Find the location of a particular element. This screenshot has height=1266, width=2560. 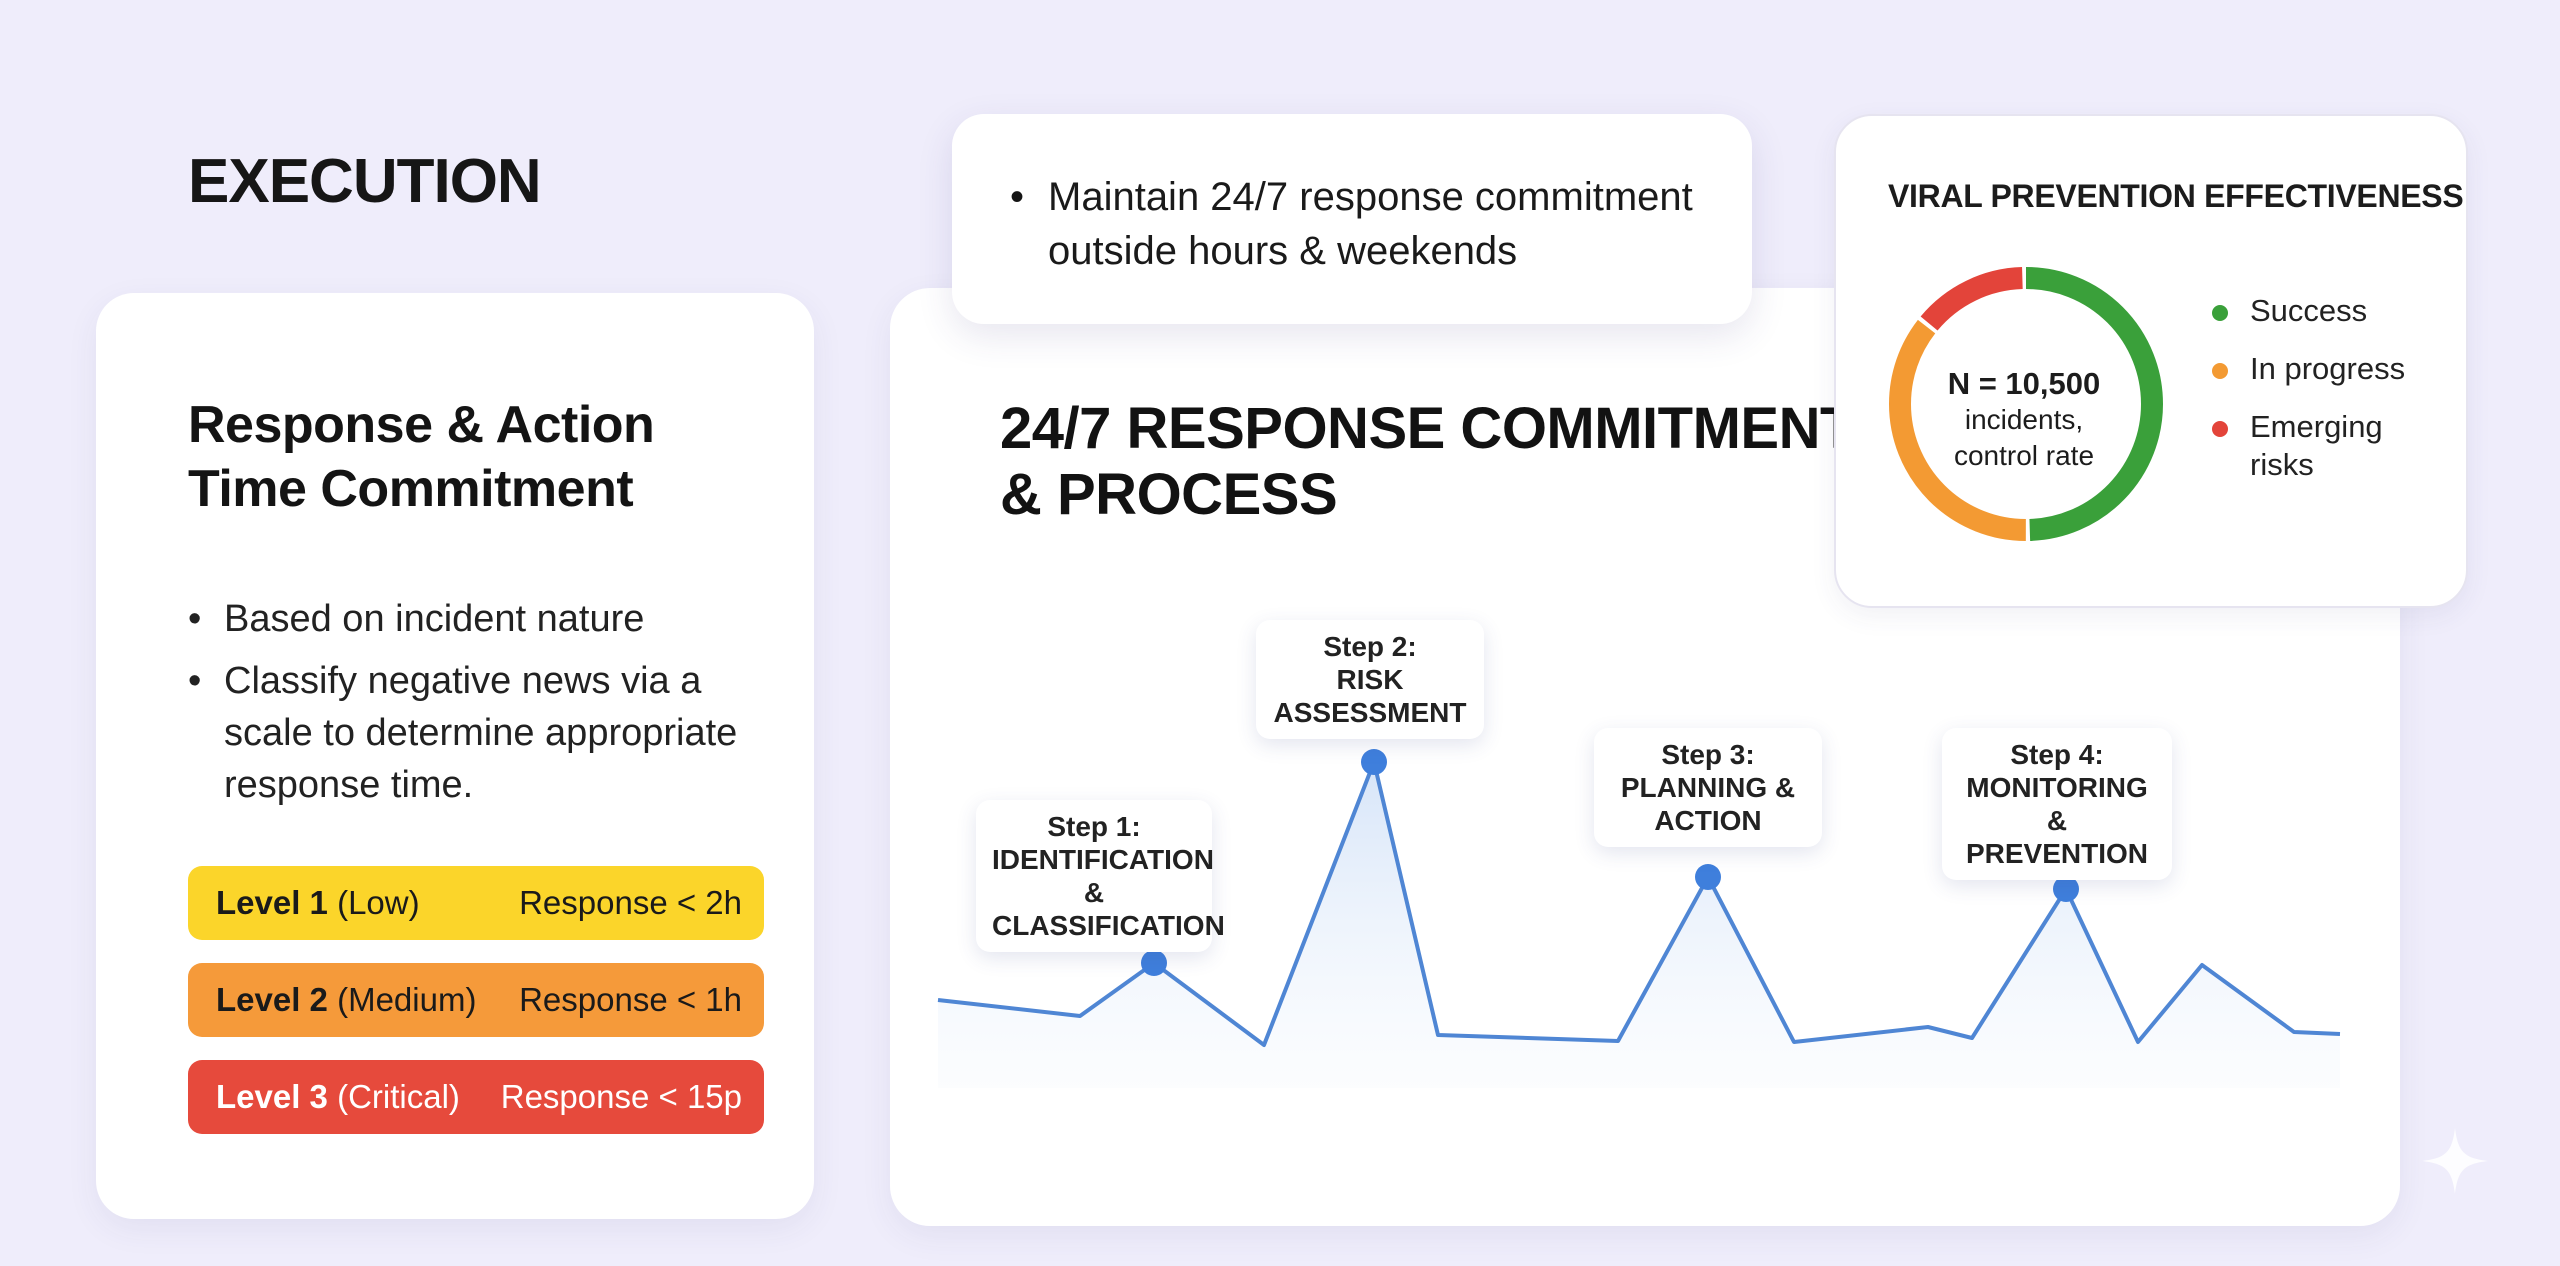

process-area-fill is located at coordinates (1639, 925).